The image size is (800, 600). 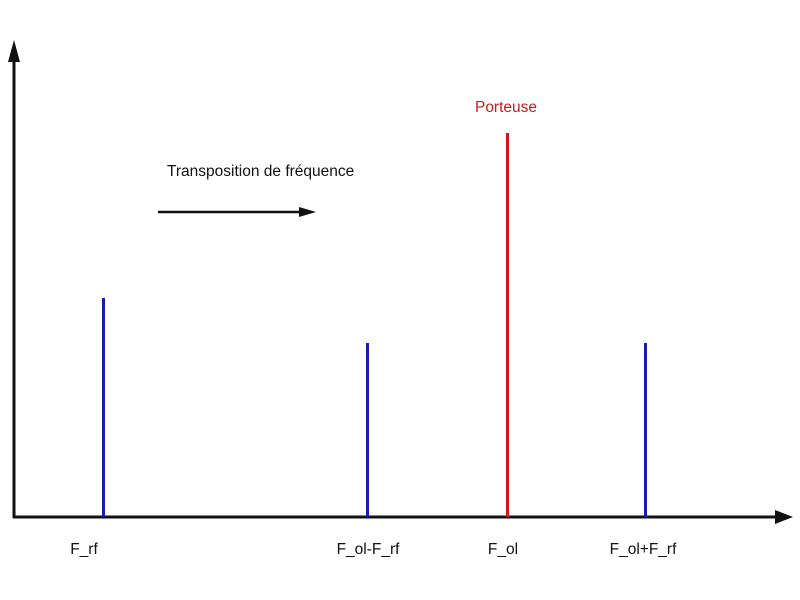 What do you see at coordinates (307, 212) in the screenshot?
I see `transposition-arrow-head` at bounding box center [307, 212].